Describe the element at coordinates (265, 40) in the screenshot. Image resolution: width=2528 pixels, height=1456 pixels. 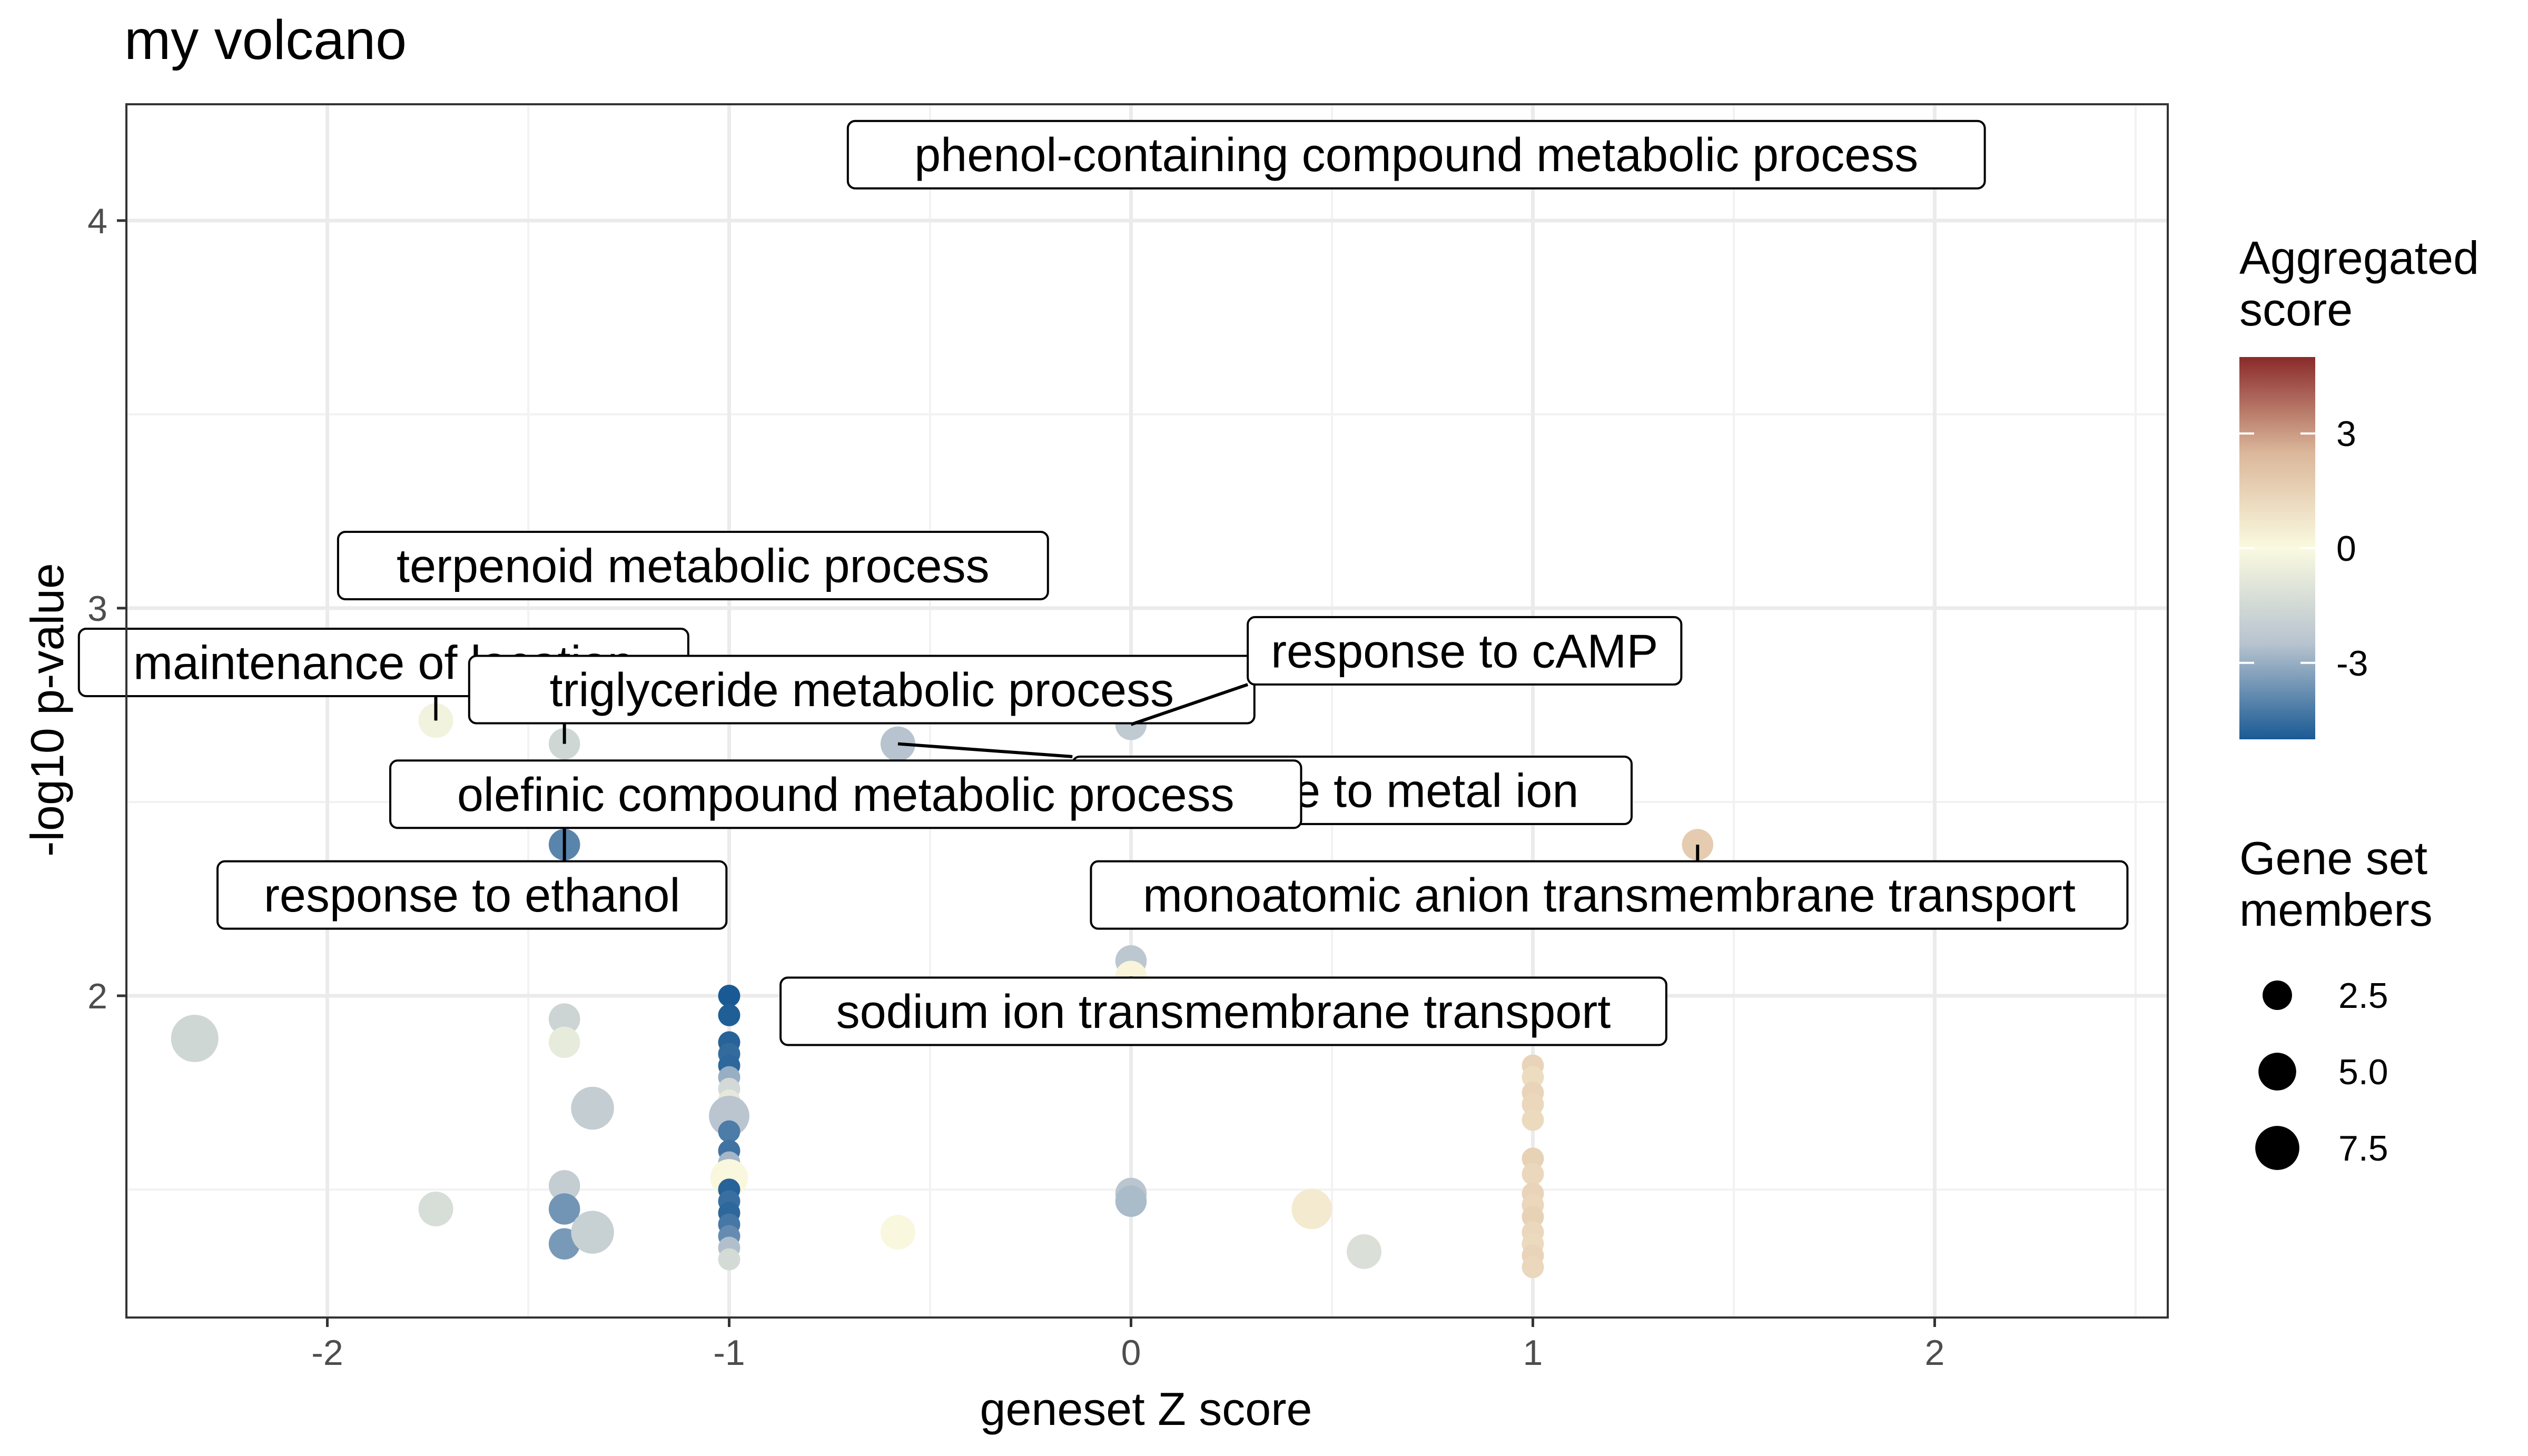
I see `chart-title: my volcano` at that location.